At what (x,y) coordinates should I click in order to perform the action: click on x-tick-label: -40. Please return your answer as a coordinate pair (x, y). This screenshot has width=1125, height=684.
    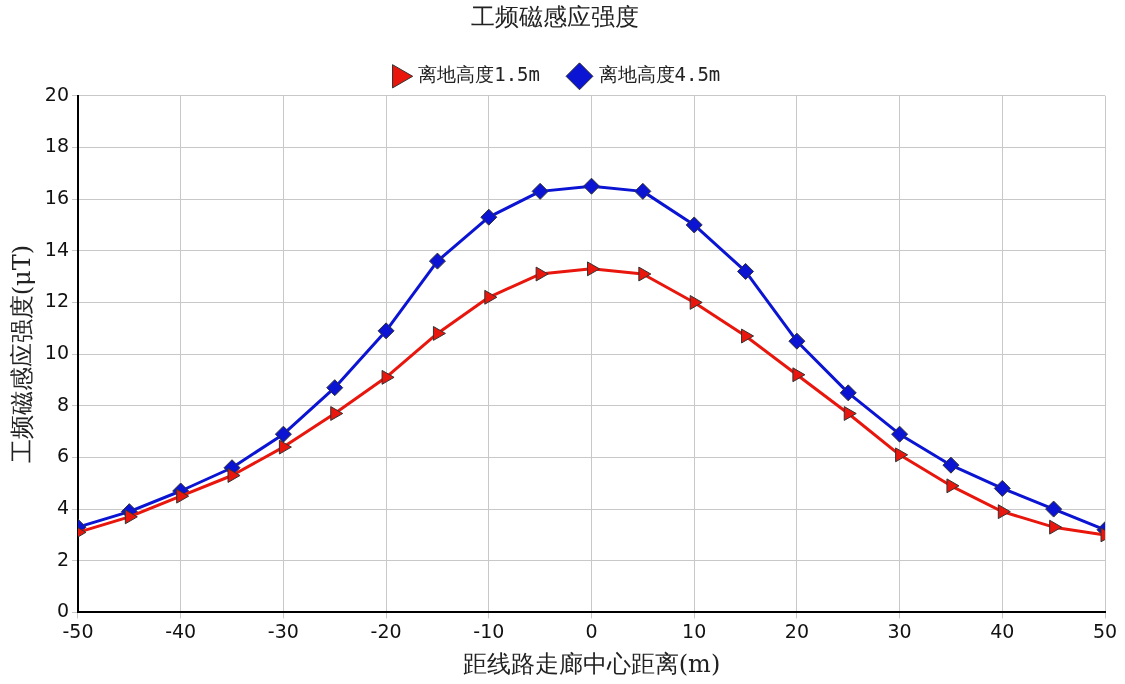
    Looking at the image, I should click on (181, 630).